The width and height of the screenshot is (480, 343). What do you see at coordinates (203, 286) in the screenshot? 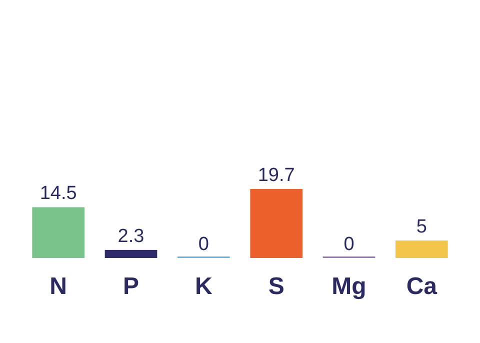
I see `x-tick-label: K` at bounding box center [203, 286].